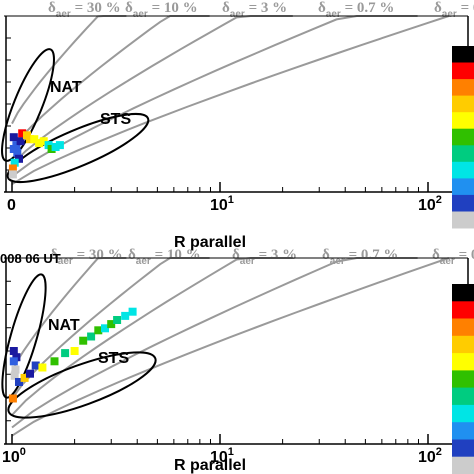 The width and height of the screenshot is (474, 474). Describe the element at coordinates (210, 242) in the screenshot. I see `x-axis-label: R parallel` at that location.